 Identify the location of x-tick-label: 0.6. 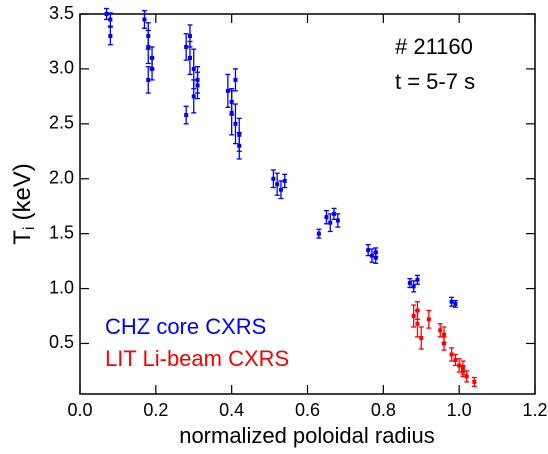
(307, 410).